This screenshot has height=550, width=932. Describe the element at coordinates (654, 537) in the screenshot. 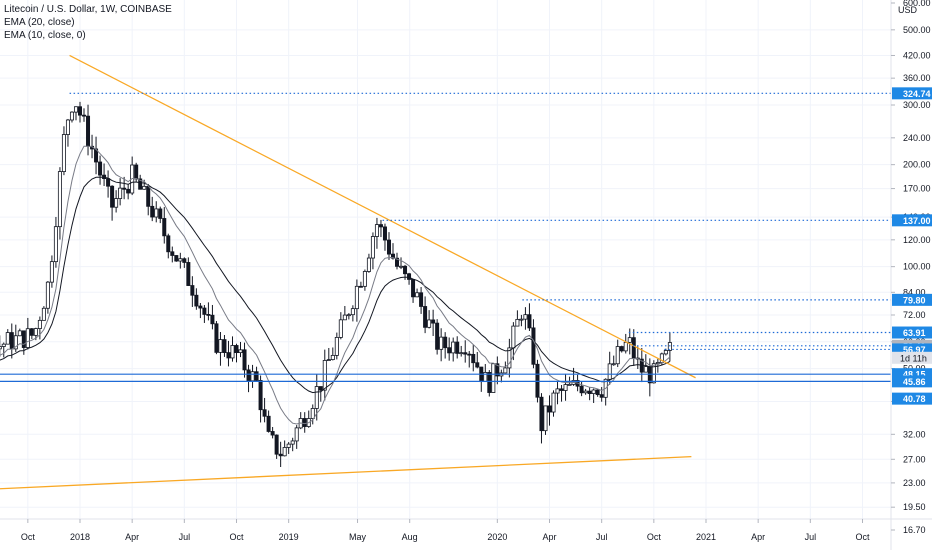

I see `time-tick-label: Oct` at that location.